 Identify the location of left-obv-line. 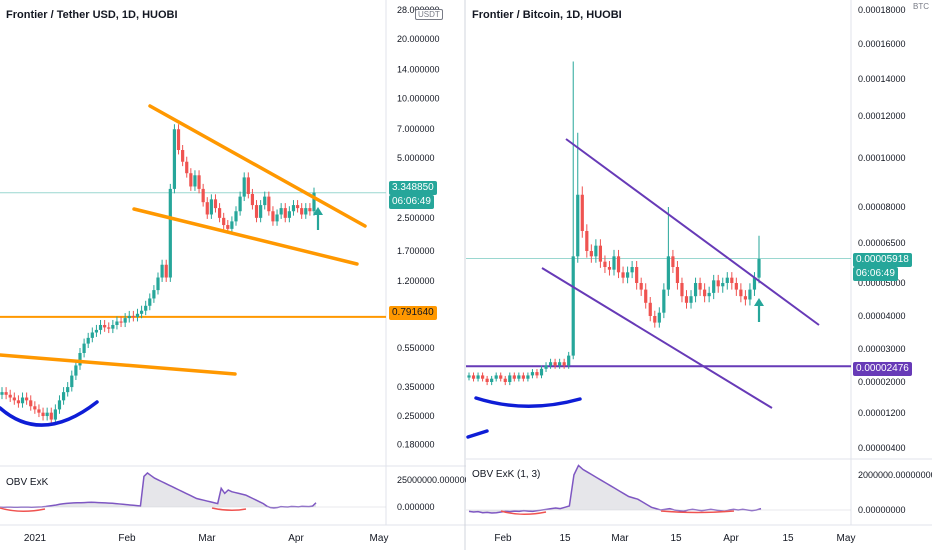
(158, 490).